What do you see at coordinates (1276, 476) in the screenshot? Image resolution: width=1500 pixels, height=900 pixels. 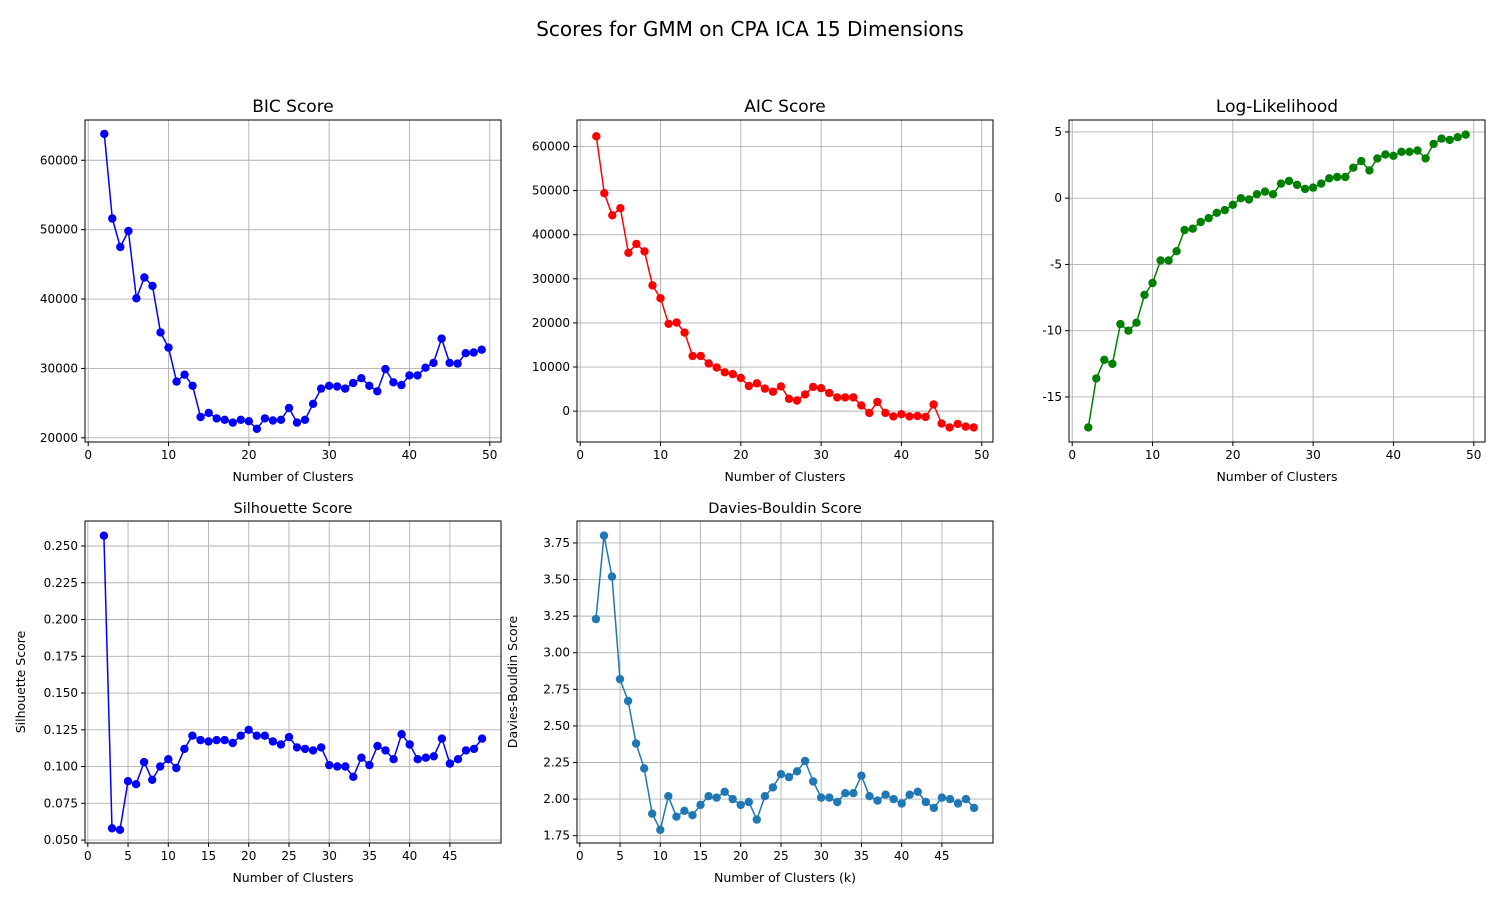 I see `log-likelihood-xlabel: Number of Clusters` at bounding box center [1276, 476].